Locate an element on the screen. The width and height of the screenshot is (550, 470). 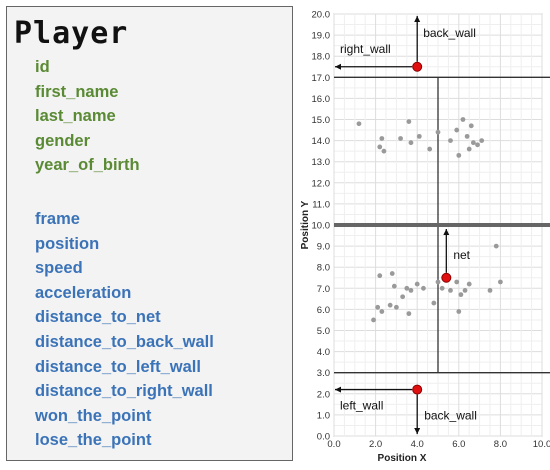
y-tick-label: 4.0 is located at coordinates (323, 352).